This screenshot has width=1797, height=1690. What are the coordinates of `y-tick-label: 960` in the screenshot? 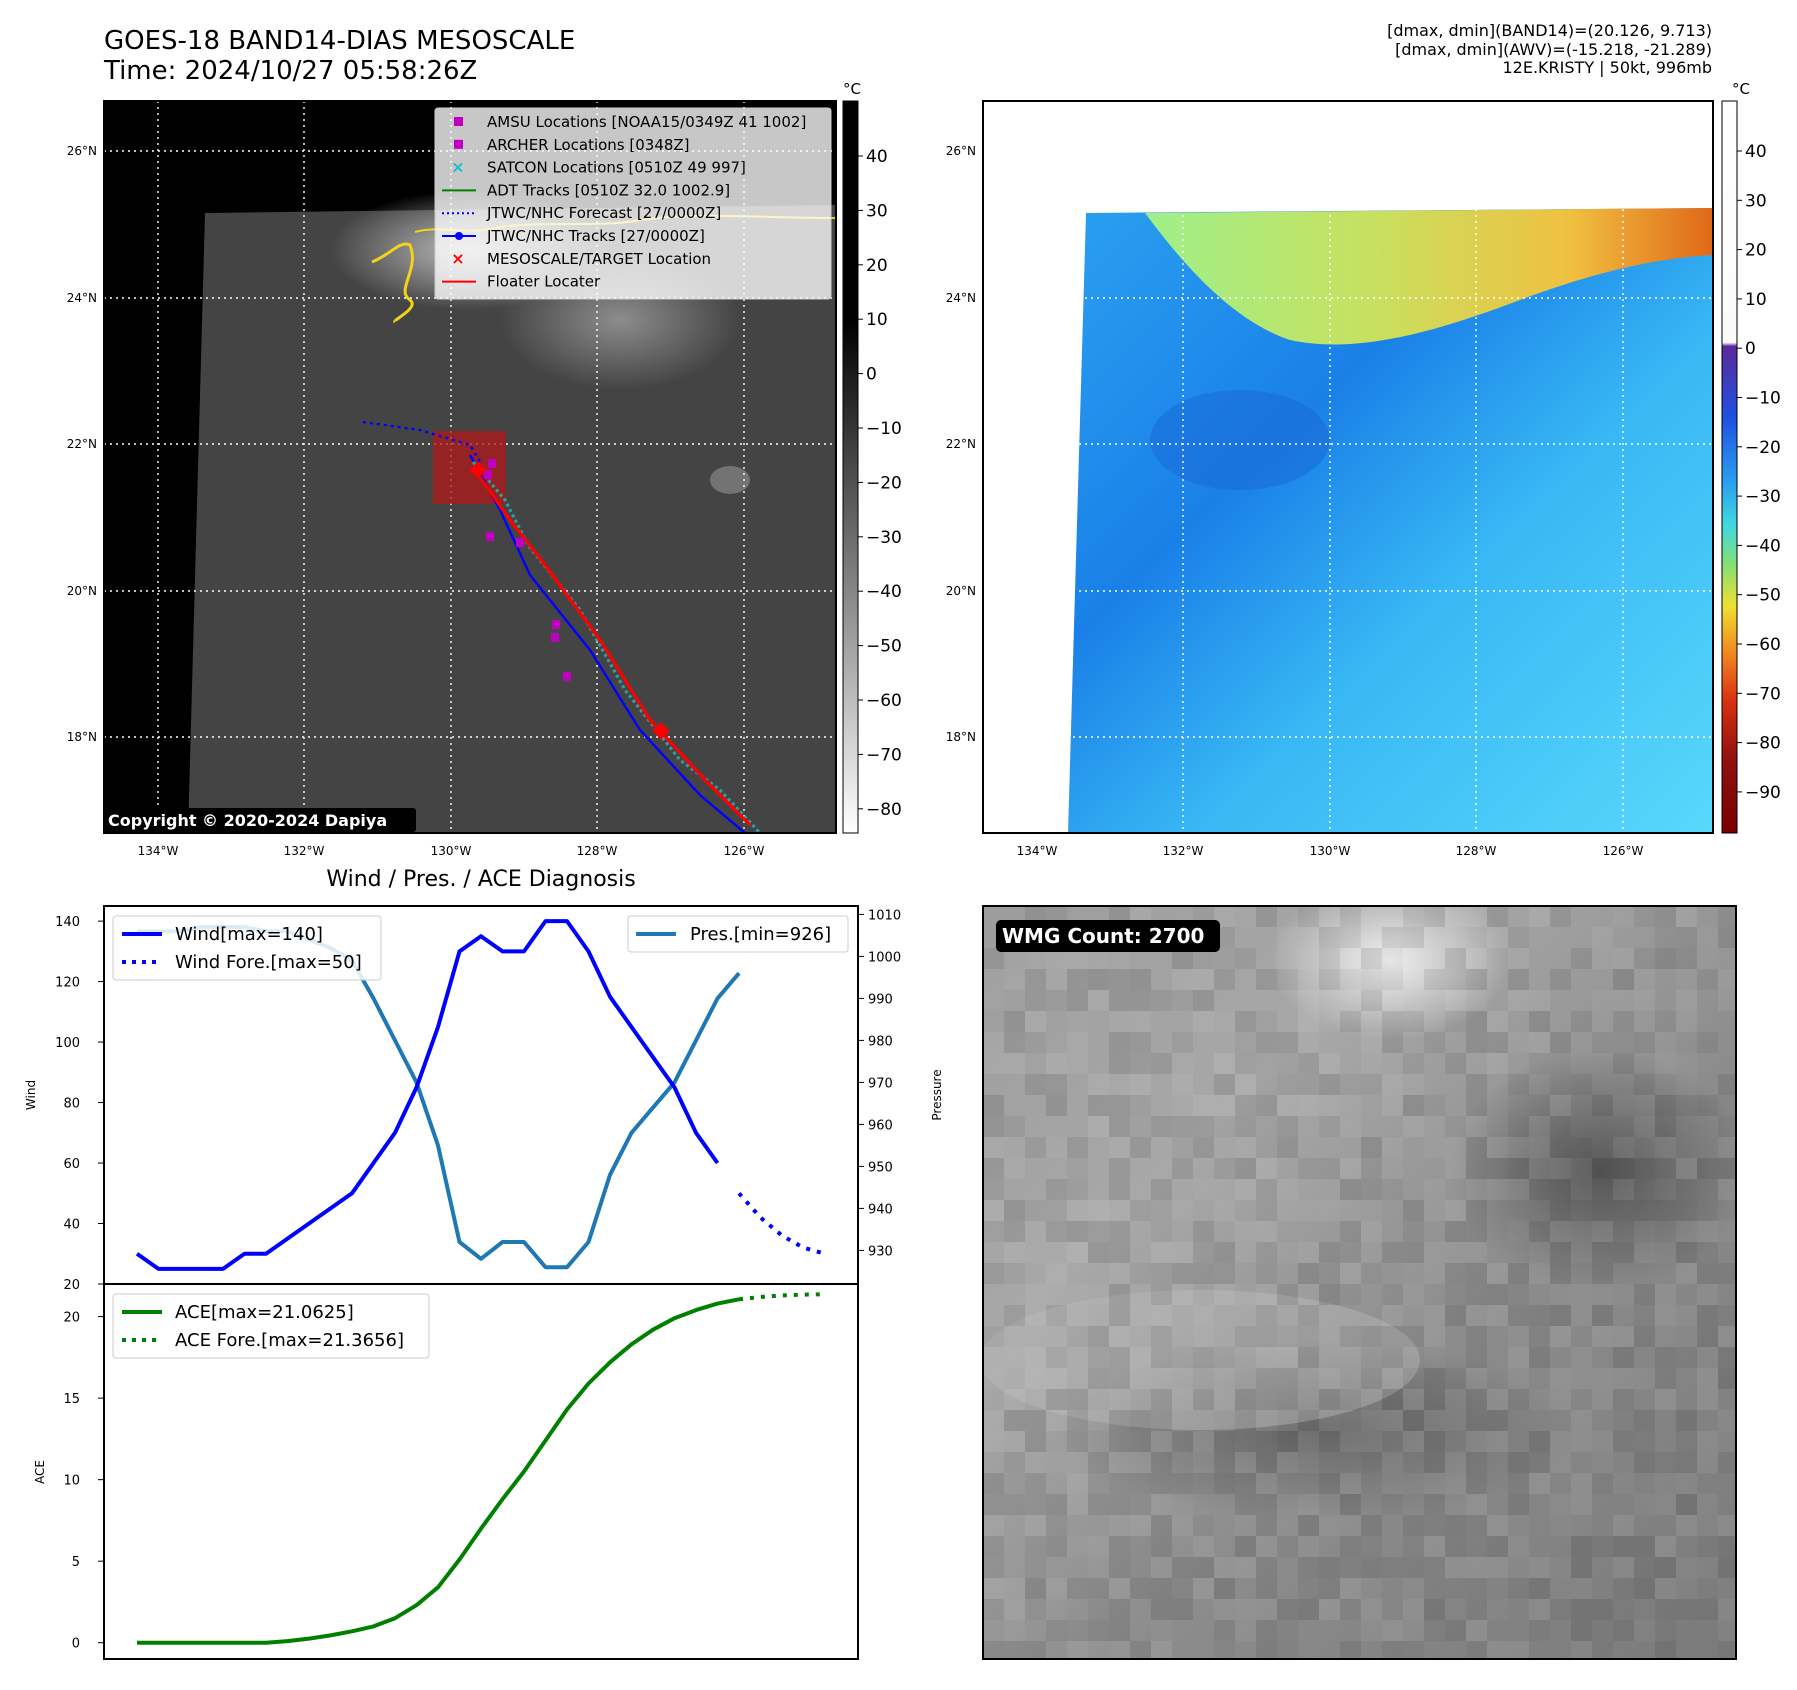 It's located at (880, 1125).